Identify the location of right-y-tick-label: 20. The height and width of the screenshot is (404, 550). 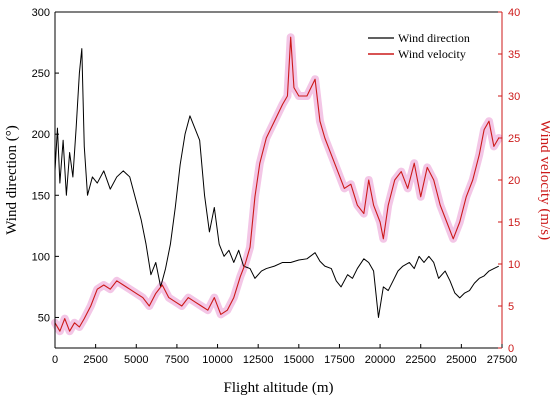
(514, 181).